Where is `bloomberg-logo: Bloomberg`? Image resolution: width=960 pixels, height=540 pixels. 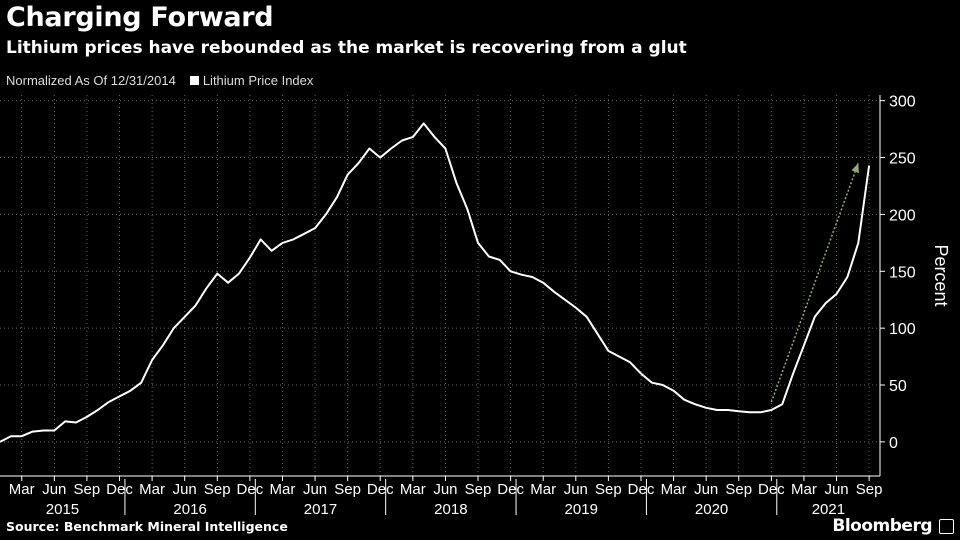
bloomberg-logo: Bloomberg is located at coordinates (882, 526).